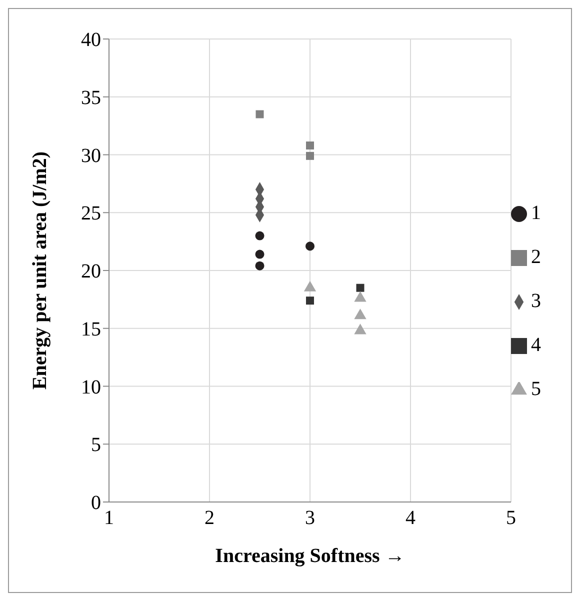 The width and height of the screenshot is (580, 601). Describe the element at coordinates (91, 40) in the screenshot. I see `y-tick-label: 40` at that location.